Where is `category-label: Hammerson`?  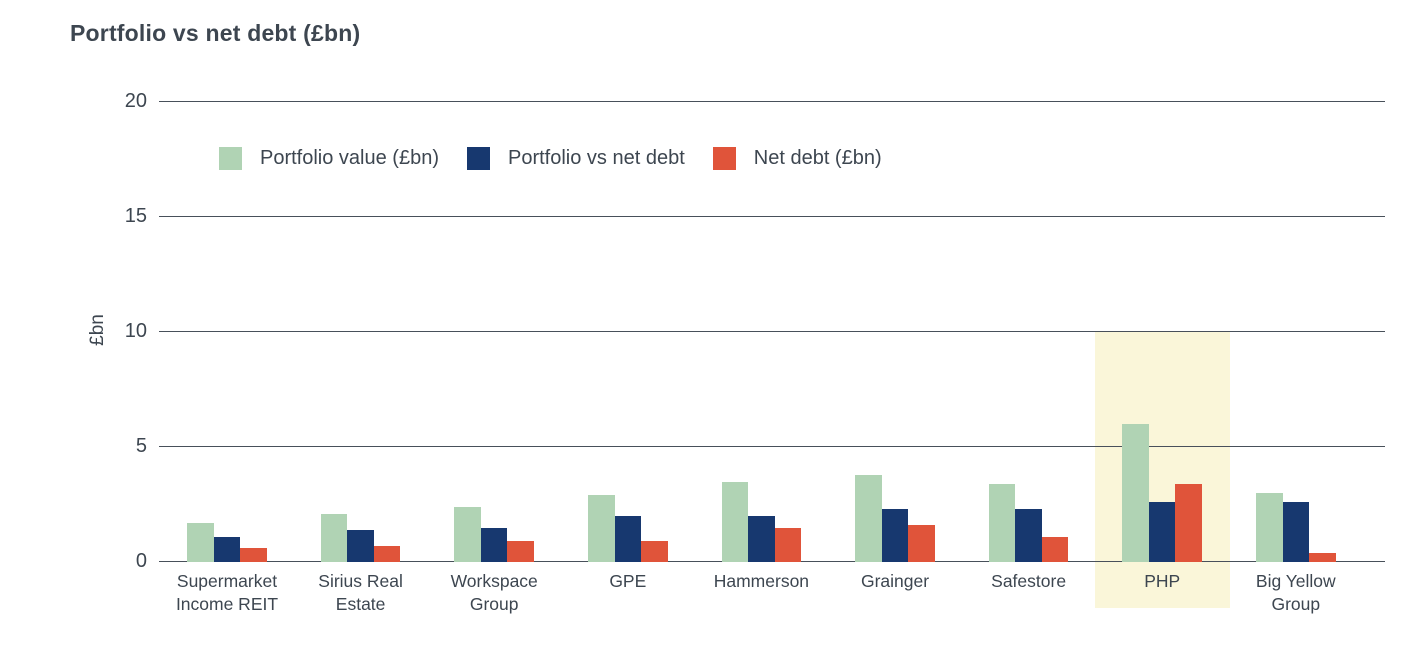
category-label: Hammerson is located at coordinates (761, 581).